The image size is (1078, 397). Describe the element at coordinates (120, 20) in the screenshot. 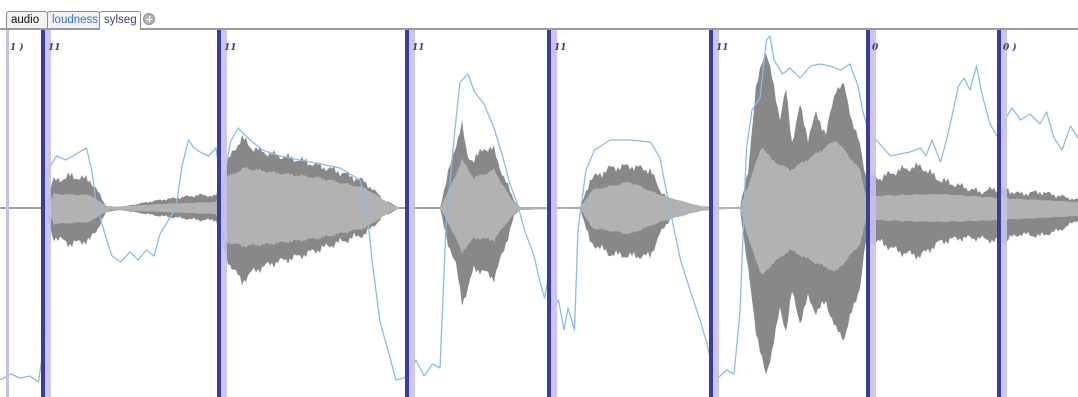

I see `tab-sylseg: sylseg` at that location.